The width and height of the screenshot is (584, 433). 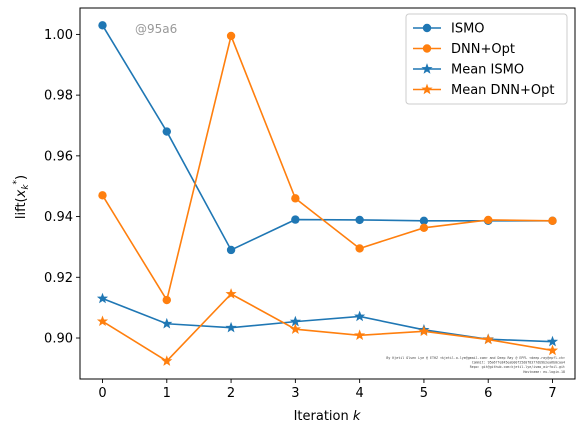 I want to click on x-tick-label: 3, so click(x=295, y=393).